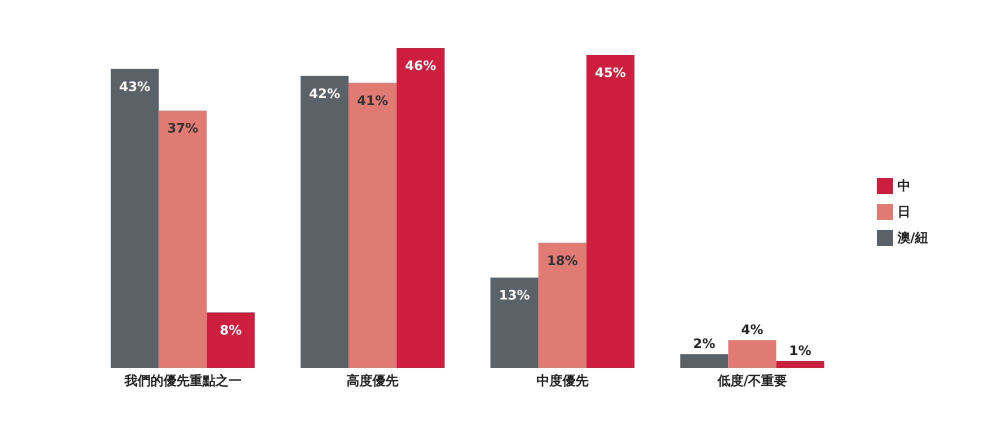 The height and width of the screenshot is (430, 1000). Describe the element at coordinates (372, 381) in the screenshot. I see `x-tick-label: 高度優先` at that location.